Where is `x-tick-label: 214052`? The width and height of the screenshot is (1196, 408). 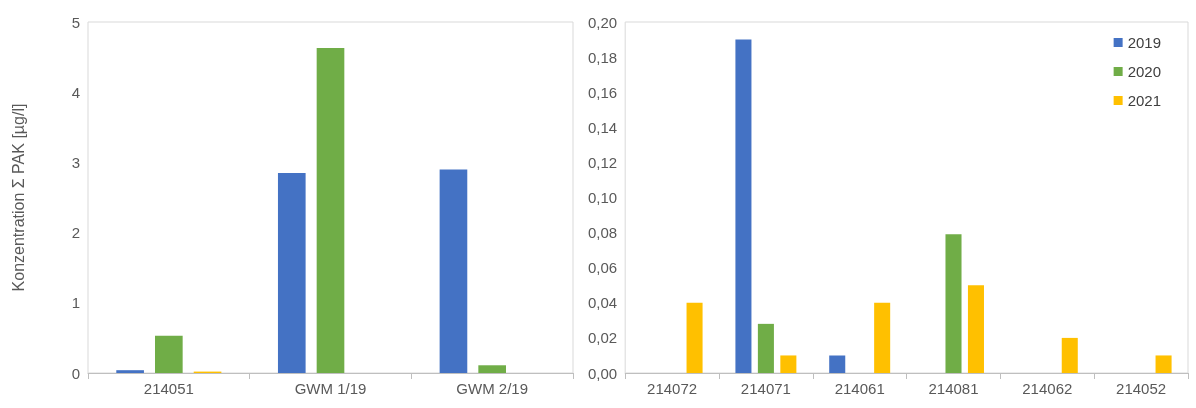
x-tick-label: 214052 is located at coordinates (1141, 388).